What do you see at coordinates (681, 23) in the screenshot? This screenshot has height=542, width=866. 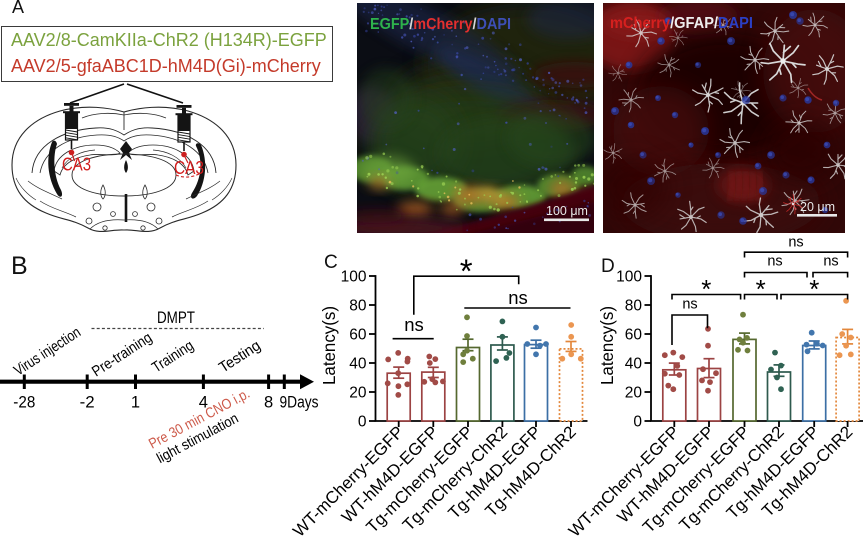 I see `svg-text: mCherry/GFAP/DAPI` at bounding box center [681, 23].